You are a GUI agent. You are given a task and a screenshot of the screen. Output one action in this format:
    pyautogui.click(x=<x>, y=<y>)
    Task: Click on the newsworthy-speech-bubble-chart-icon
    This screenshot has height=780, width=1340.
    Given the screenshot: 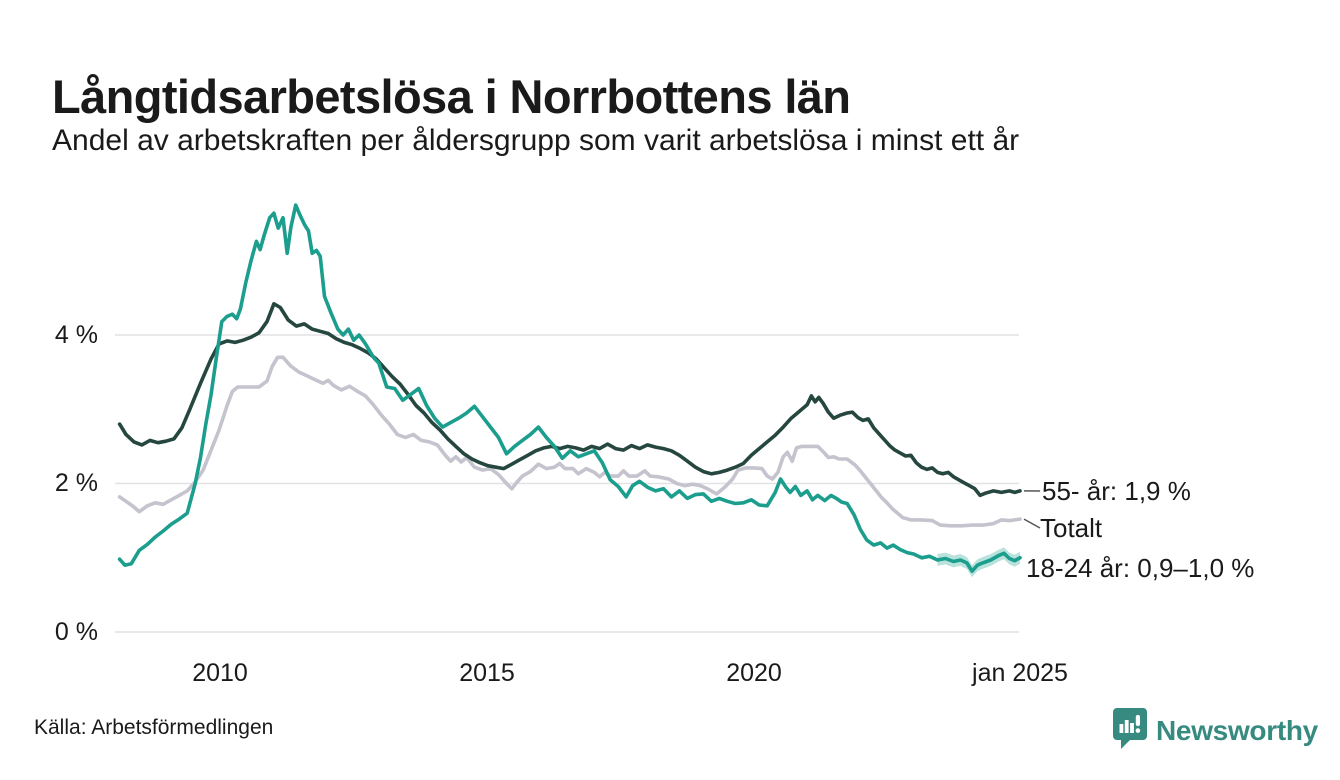 What is the action you would take?
    pyautogui.click(x=1130, y=731)
    